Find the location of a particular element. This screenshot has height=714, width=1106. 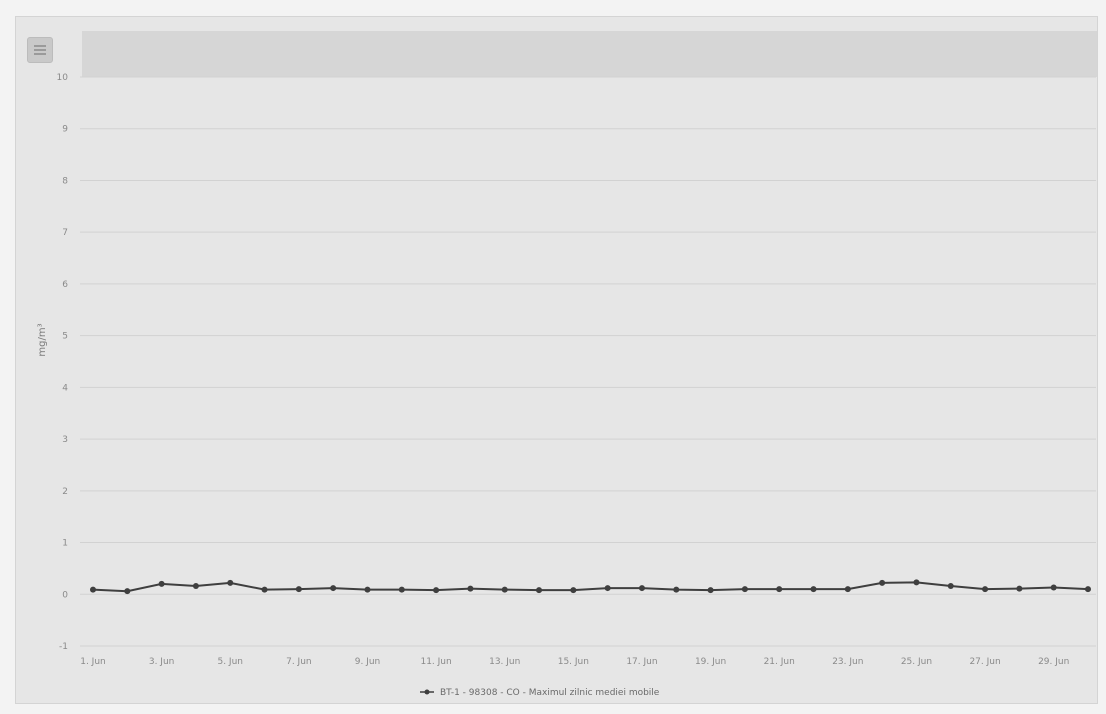

y-tick-label: 9 is located at coordinates (65, 130).